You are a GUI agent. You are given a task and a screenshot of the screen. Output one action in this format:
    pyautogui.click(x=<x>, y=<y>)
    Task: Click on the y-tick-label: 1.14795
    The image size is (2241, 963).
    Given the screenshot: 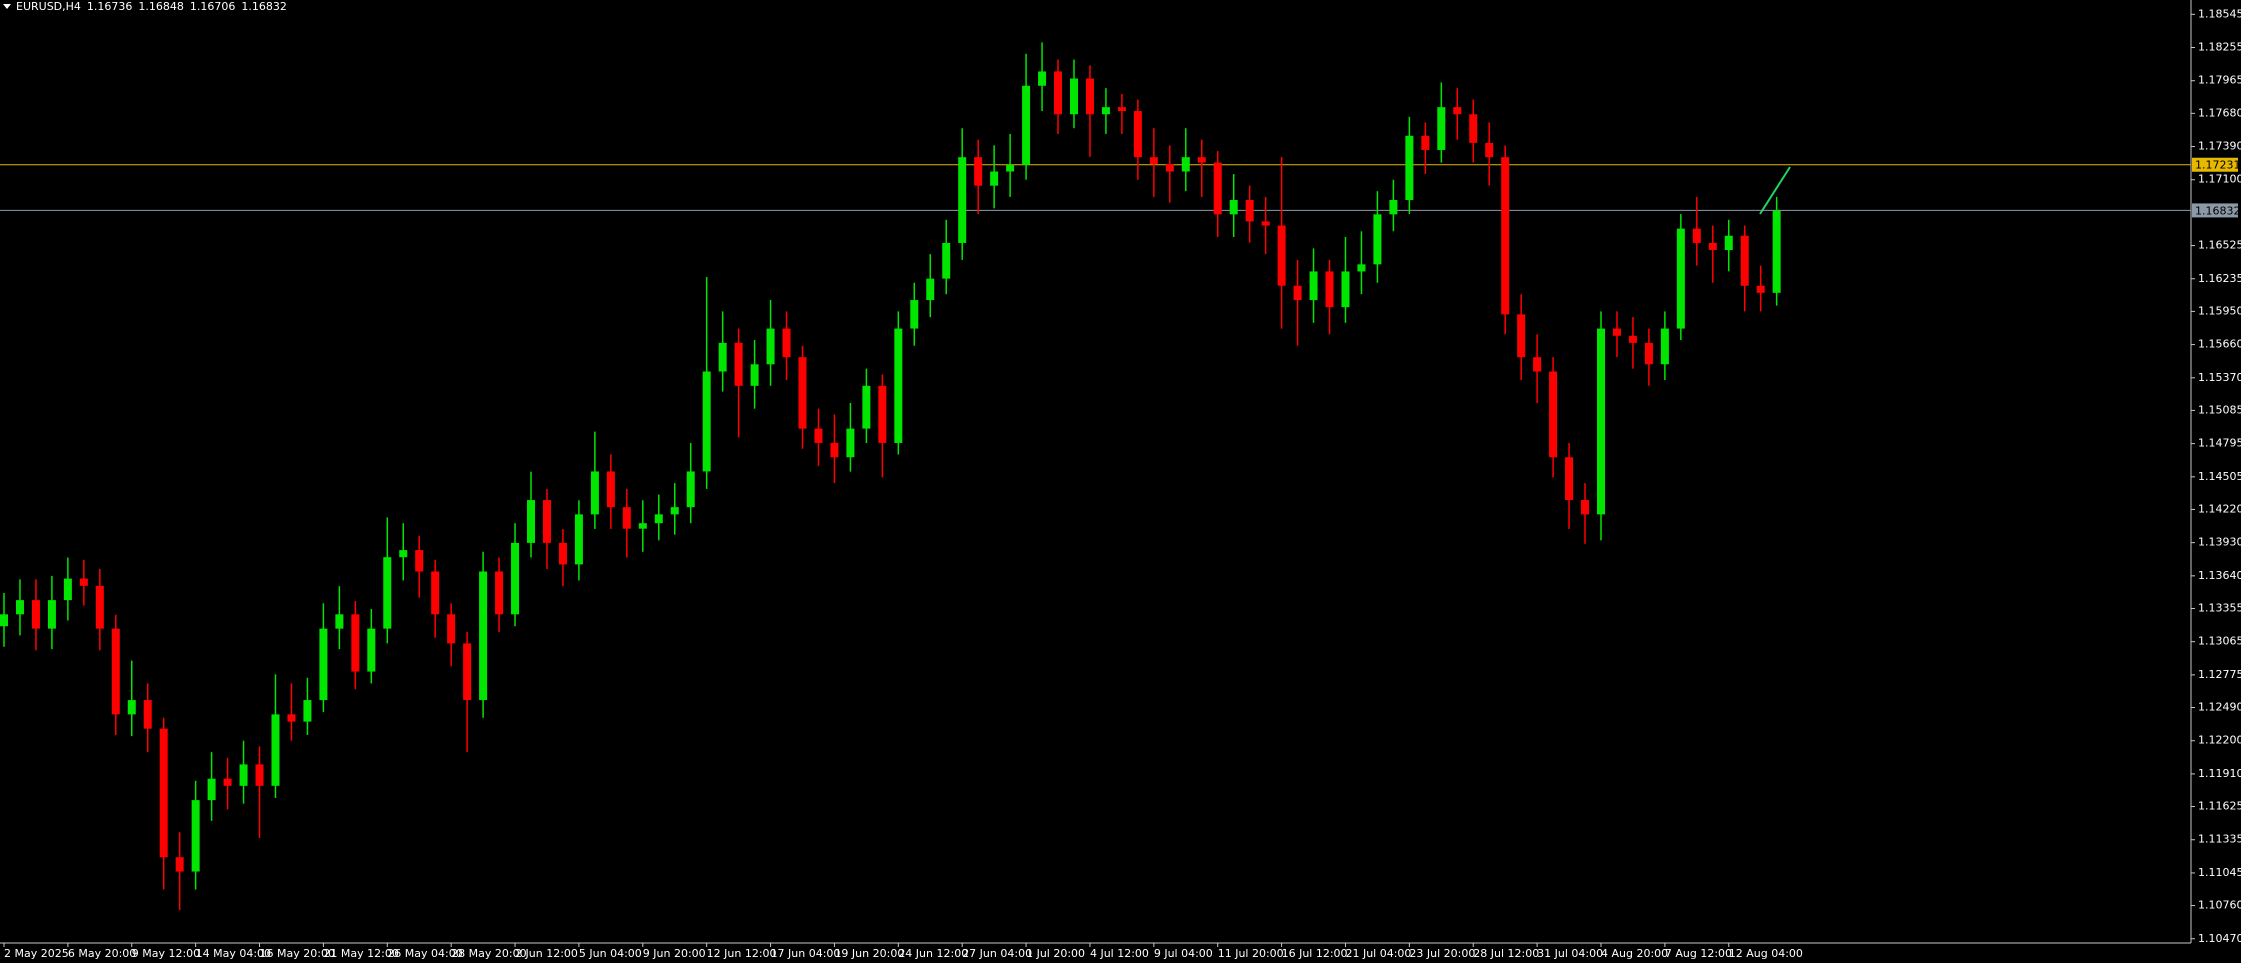 What is the action you would take?
    pyautogui.click(x=2219, y=443)
    